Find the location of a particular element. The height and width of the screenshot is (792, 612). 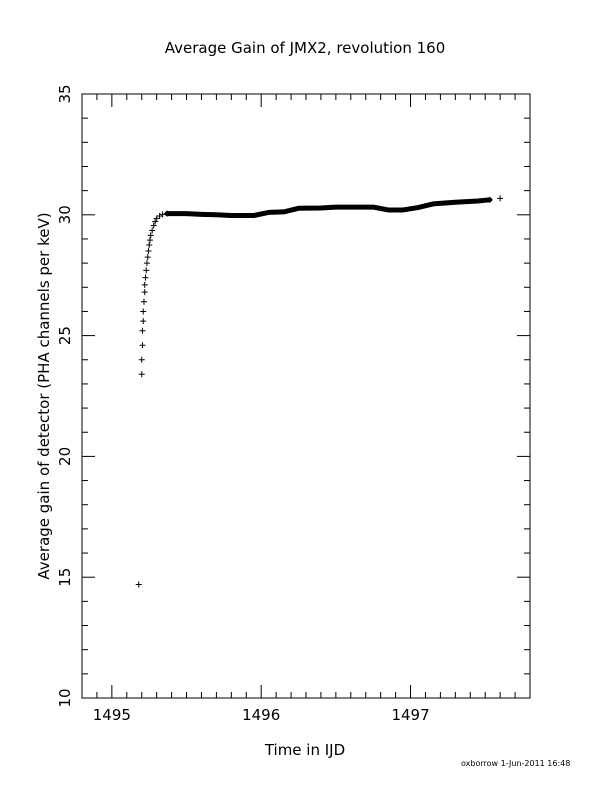

y-axis-tick-labels: 10 15 20 25 30 35 is located at coordinates (65, 395).